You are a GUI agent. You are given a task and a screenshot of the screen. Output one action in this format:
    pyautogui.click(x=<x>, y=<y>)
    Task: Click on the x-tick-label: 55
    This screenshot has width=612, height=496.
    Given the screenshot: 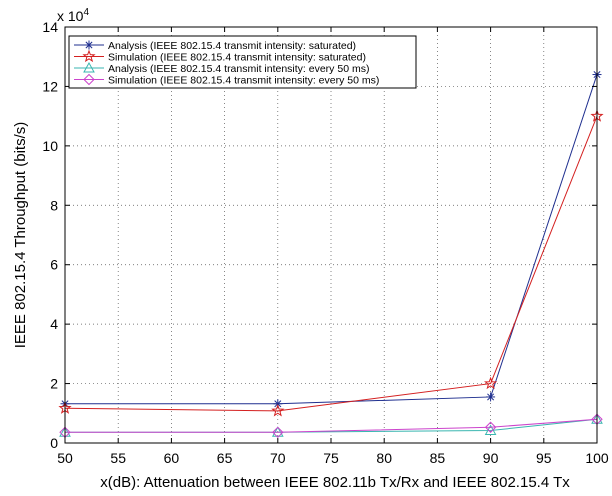 What is the action you would take?
    pyautogui.click(x=118, y=458)
    